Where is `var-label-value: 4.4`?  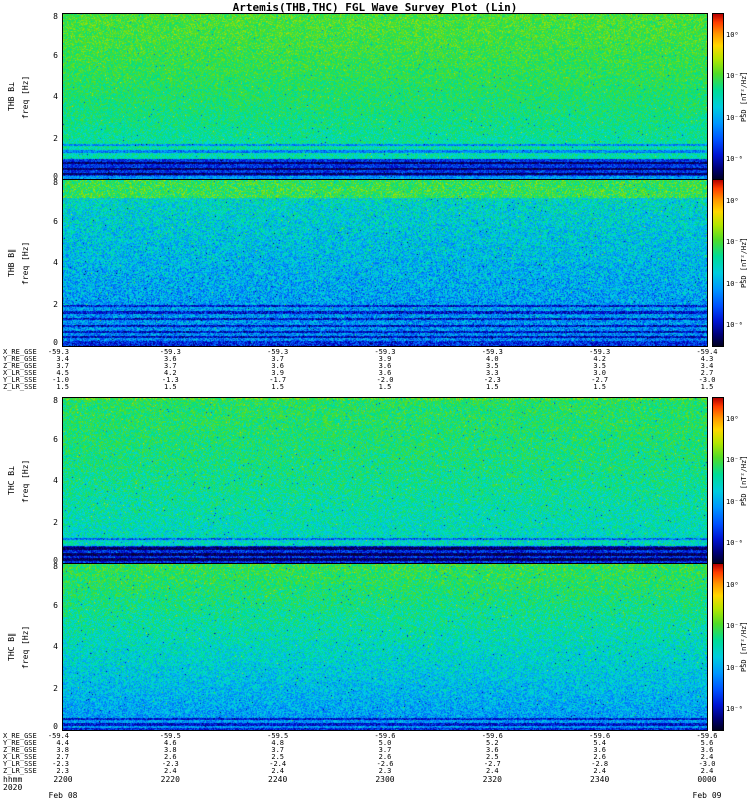
var-label-value: 4.4 is located at coordinates (62, 743).